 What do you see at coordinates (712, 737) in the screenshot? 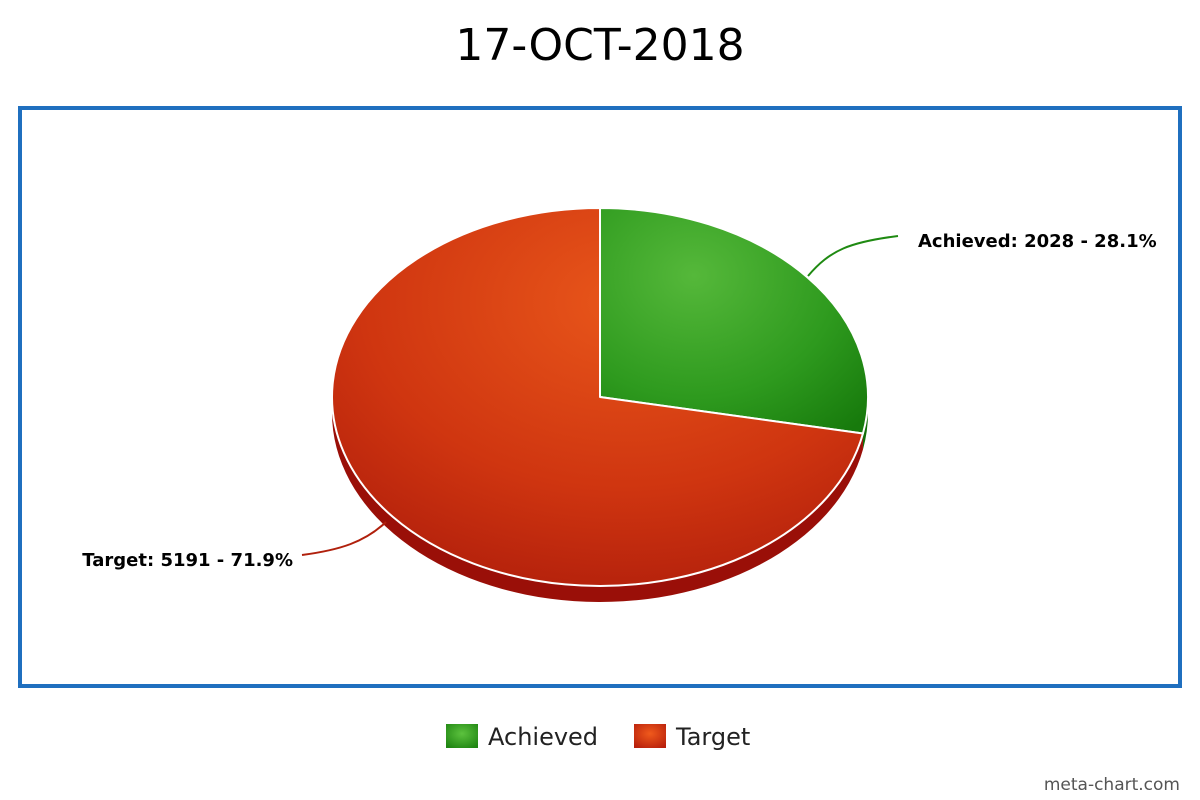
I see `legend-label-target: Target` at bounding box center [712, 737].